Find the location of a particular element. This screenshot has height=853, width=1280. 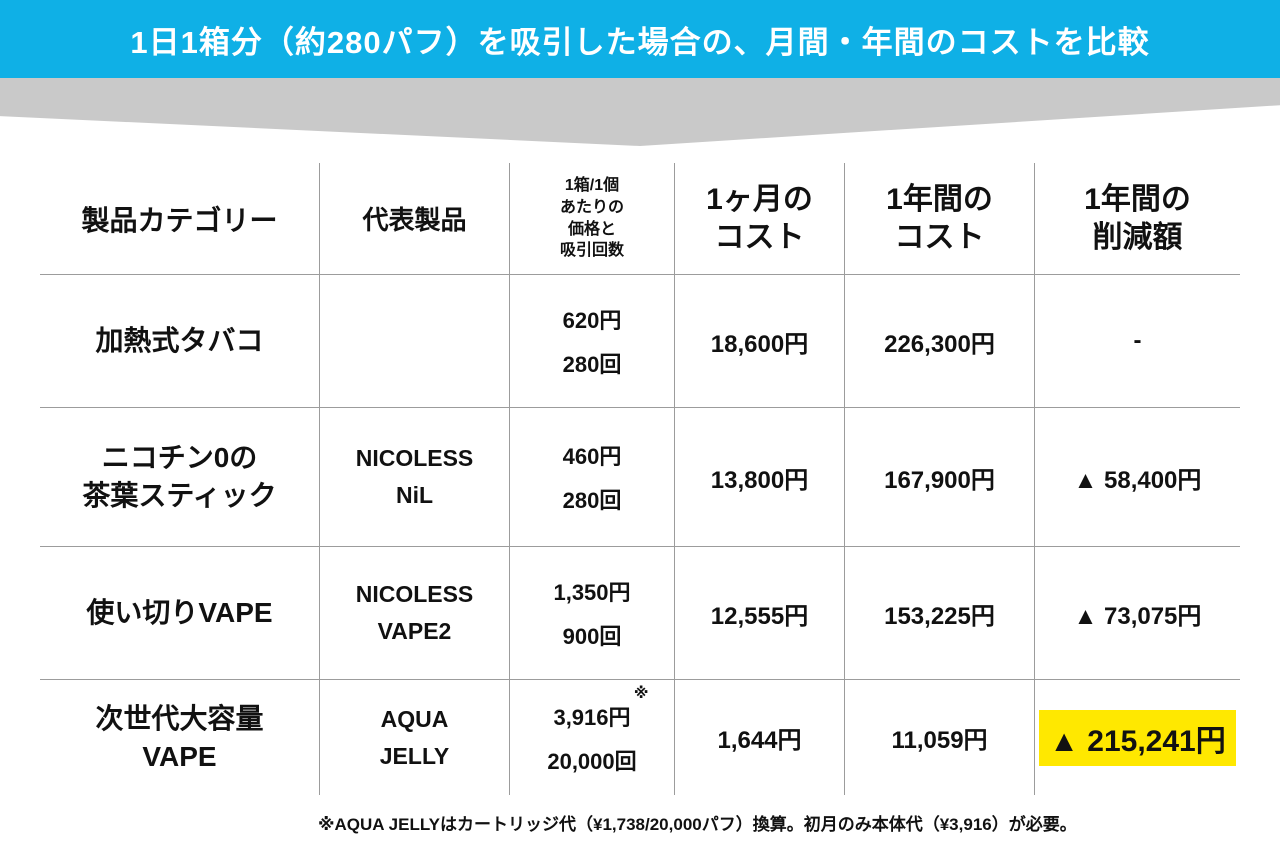

header-product-label: 代表製品 is located at coordinates (414, 220).